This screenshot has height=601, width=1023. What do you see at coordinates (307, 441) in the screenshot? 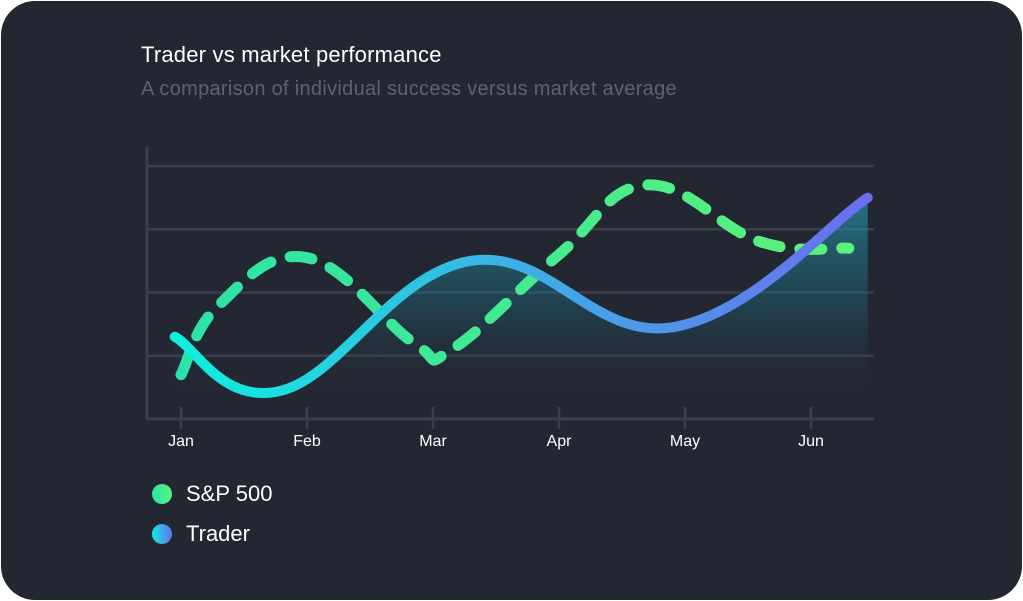
I see `x-tick-label-feb: Feb` at bounding box center [307, 441].